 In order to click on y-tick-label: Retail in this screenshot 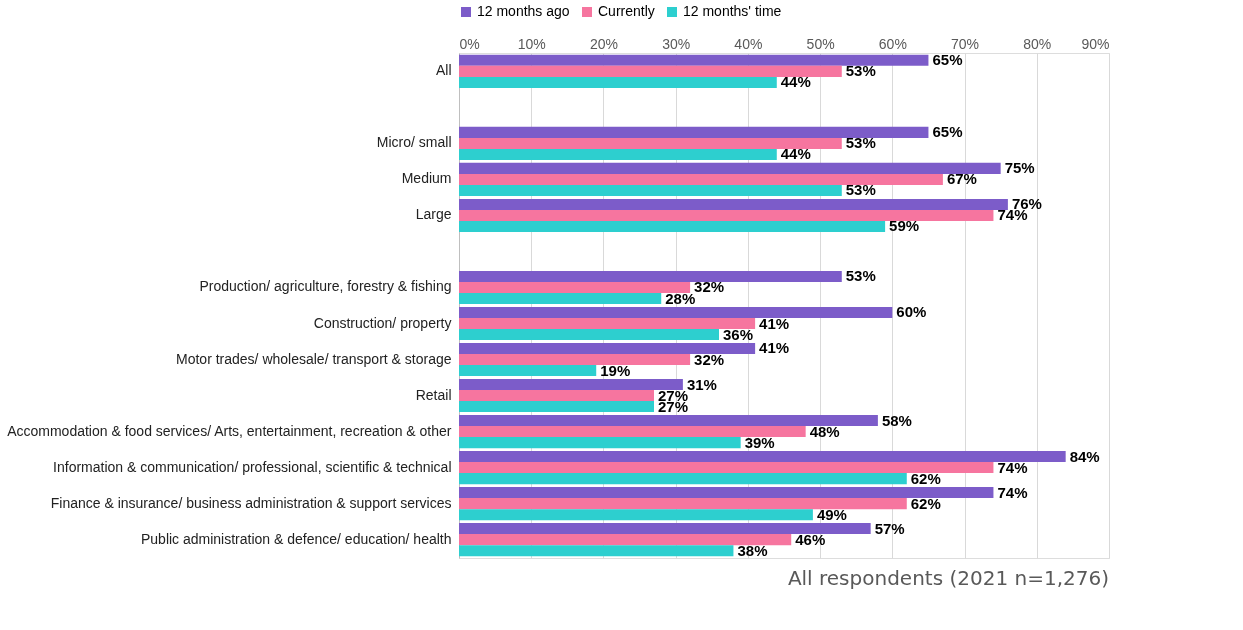, I will do `click(433, 394)`.